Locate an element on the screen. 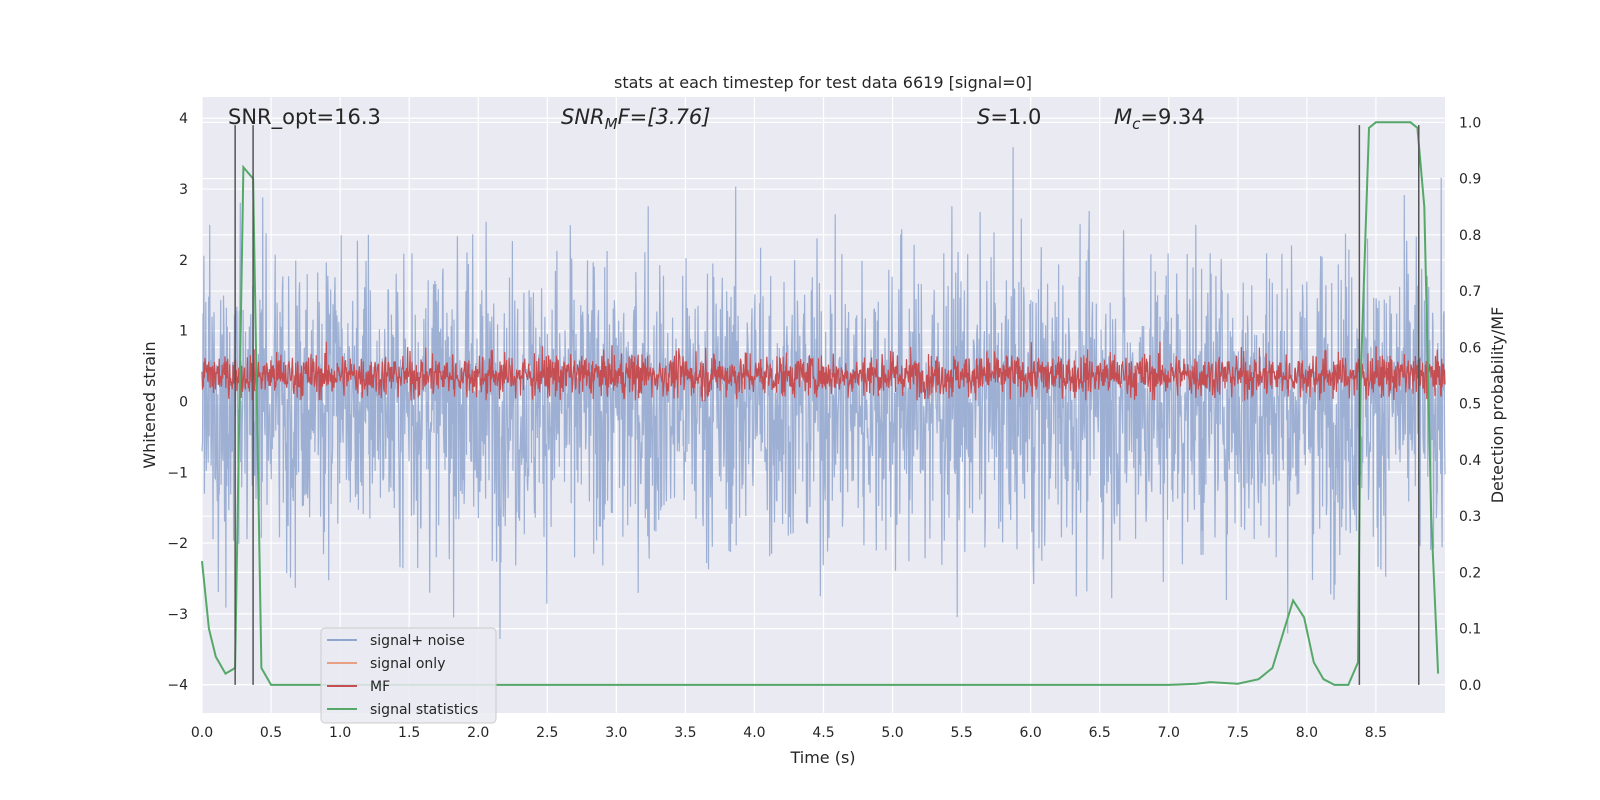  annotation-mc-label: M is located at coordinates (1123, 117).